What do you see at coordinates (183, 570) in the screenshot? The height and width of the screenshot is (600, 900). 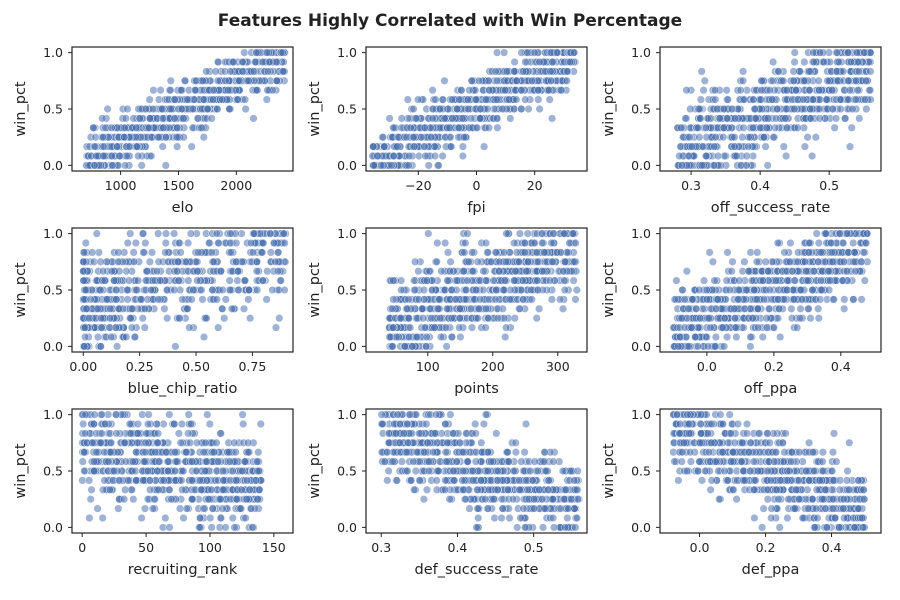 I see `x-axis-label: recruiting_rank` at bounding box center [183, 570].